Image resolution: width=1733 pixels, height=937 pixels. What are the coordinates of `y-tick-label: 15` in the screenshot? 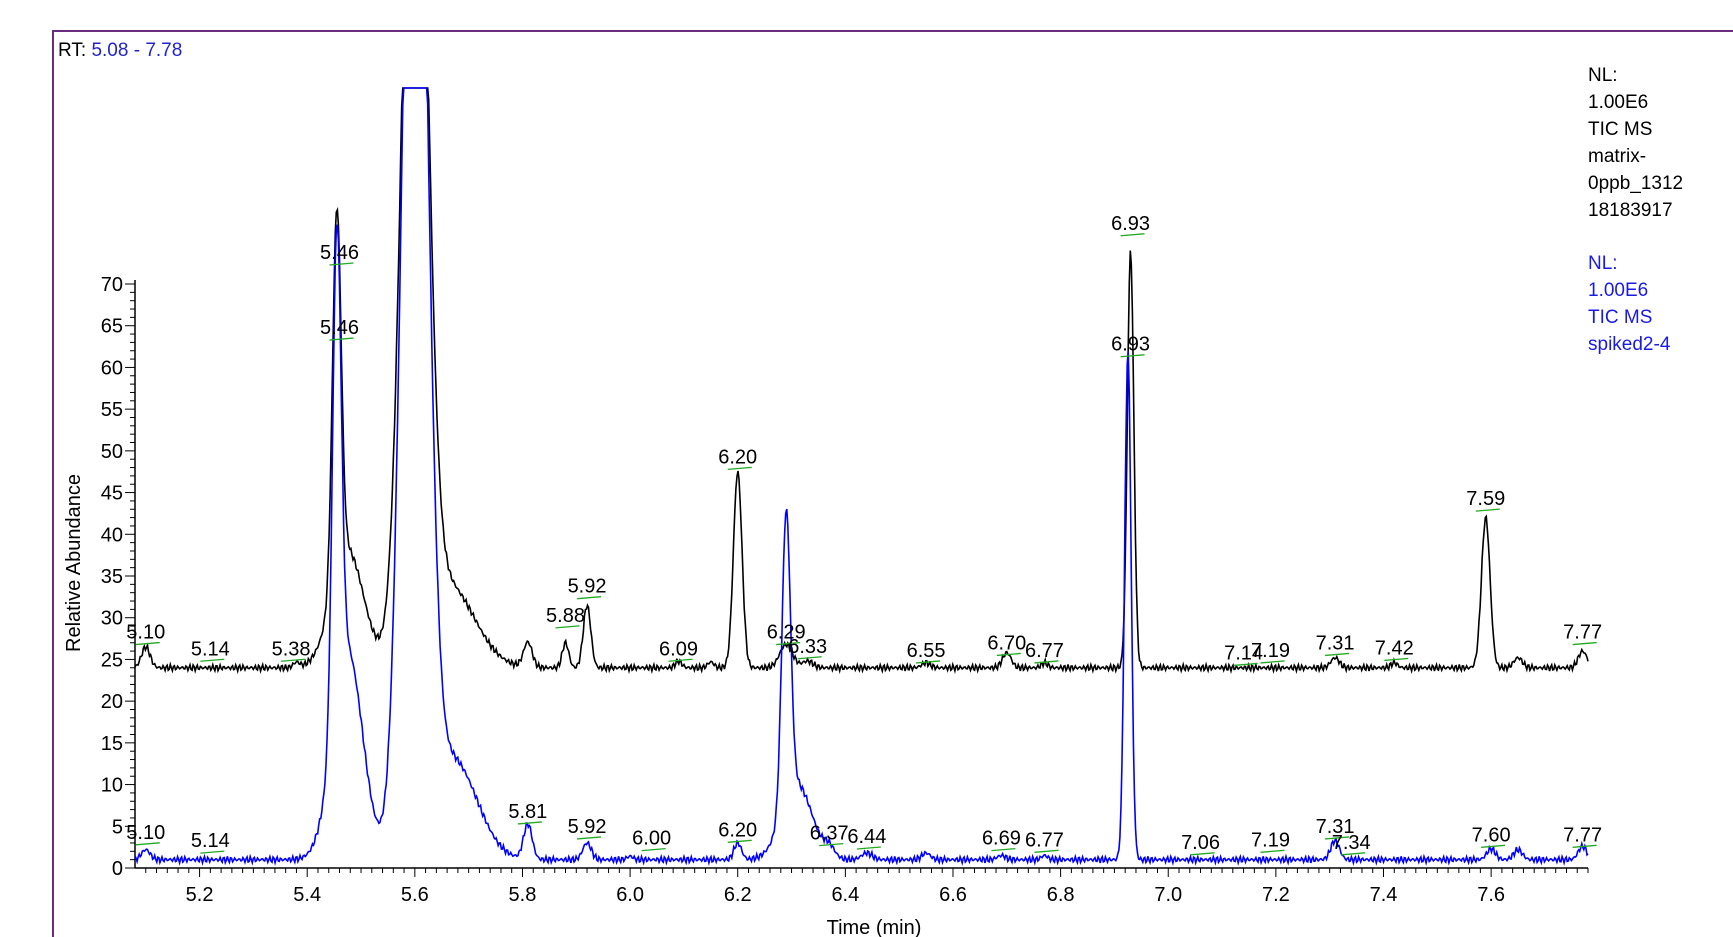 It's located at (112, 744).